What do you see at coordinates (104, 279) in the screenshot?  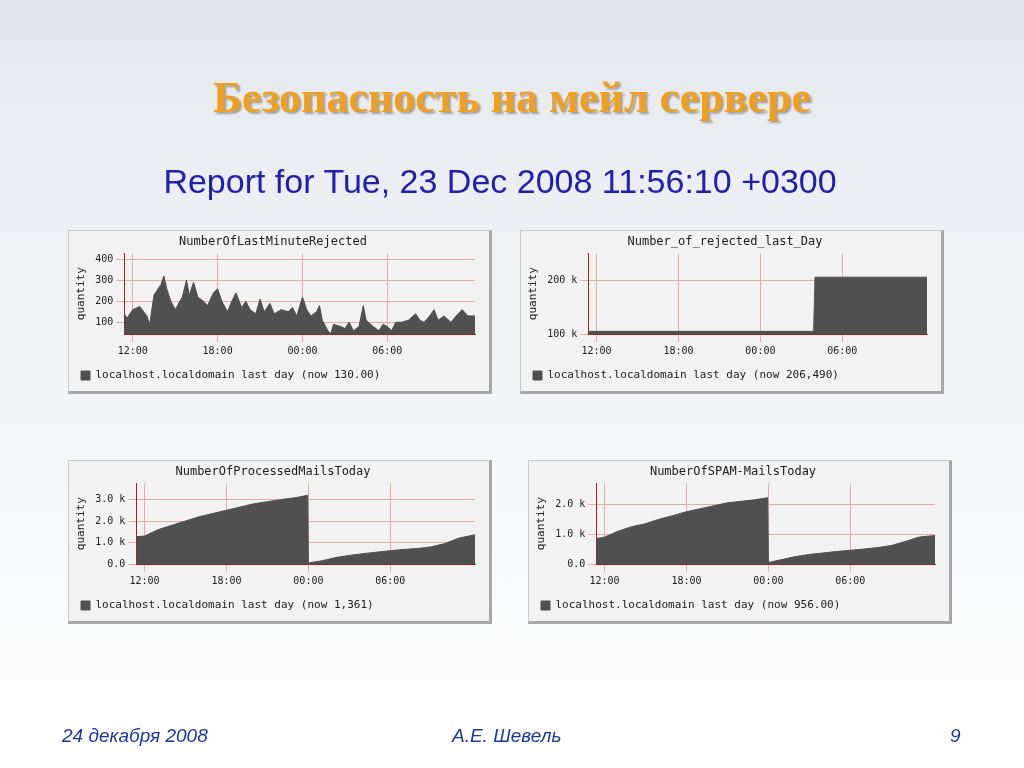 I see `y-tick-label: 300` at bounding box center [104, 279].